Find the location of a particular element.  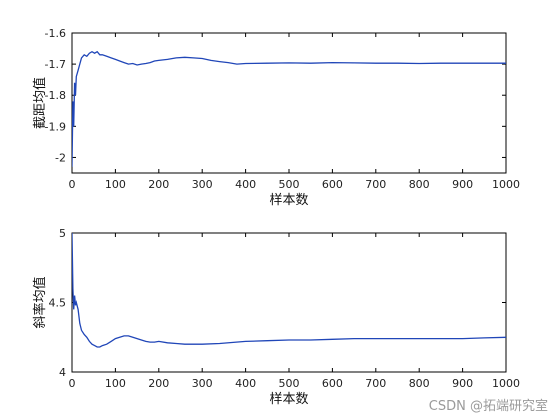

slope-xtick-label: 600 is located at coordinates (332, 383).